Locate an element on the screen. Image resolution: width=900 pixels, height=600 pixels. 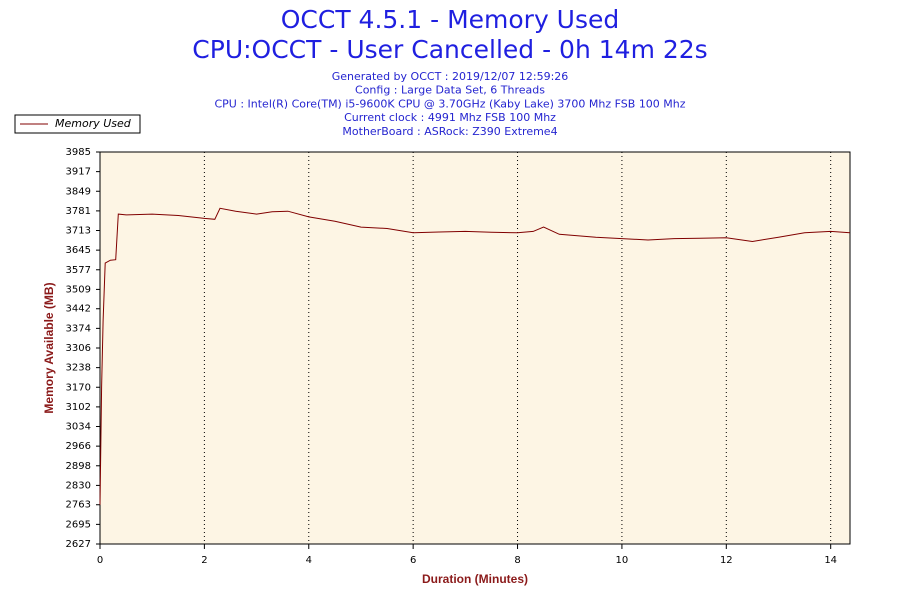
y-tick-label: 3306 is located at coordinates (78, 348).